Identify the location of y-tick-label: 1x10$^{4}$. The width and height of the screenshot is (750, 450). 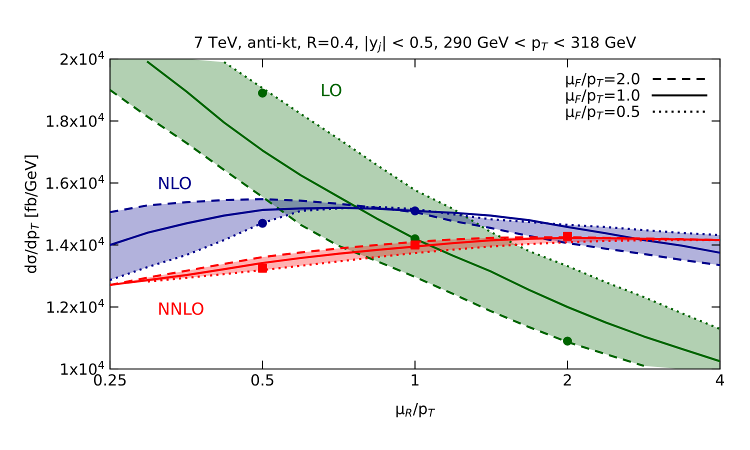
(82, 368).